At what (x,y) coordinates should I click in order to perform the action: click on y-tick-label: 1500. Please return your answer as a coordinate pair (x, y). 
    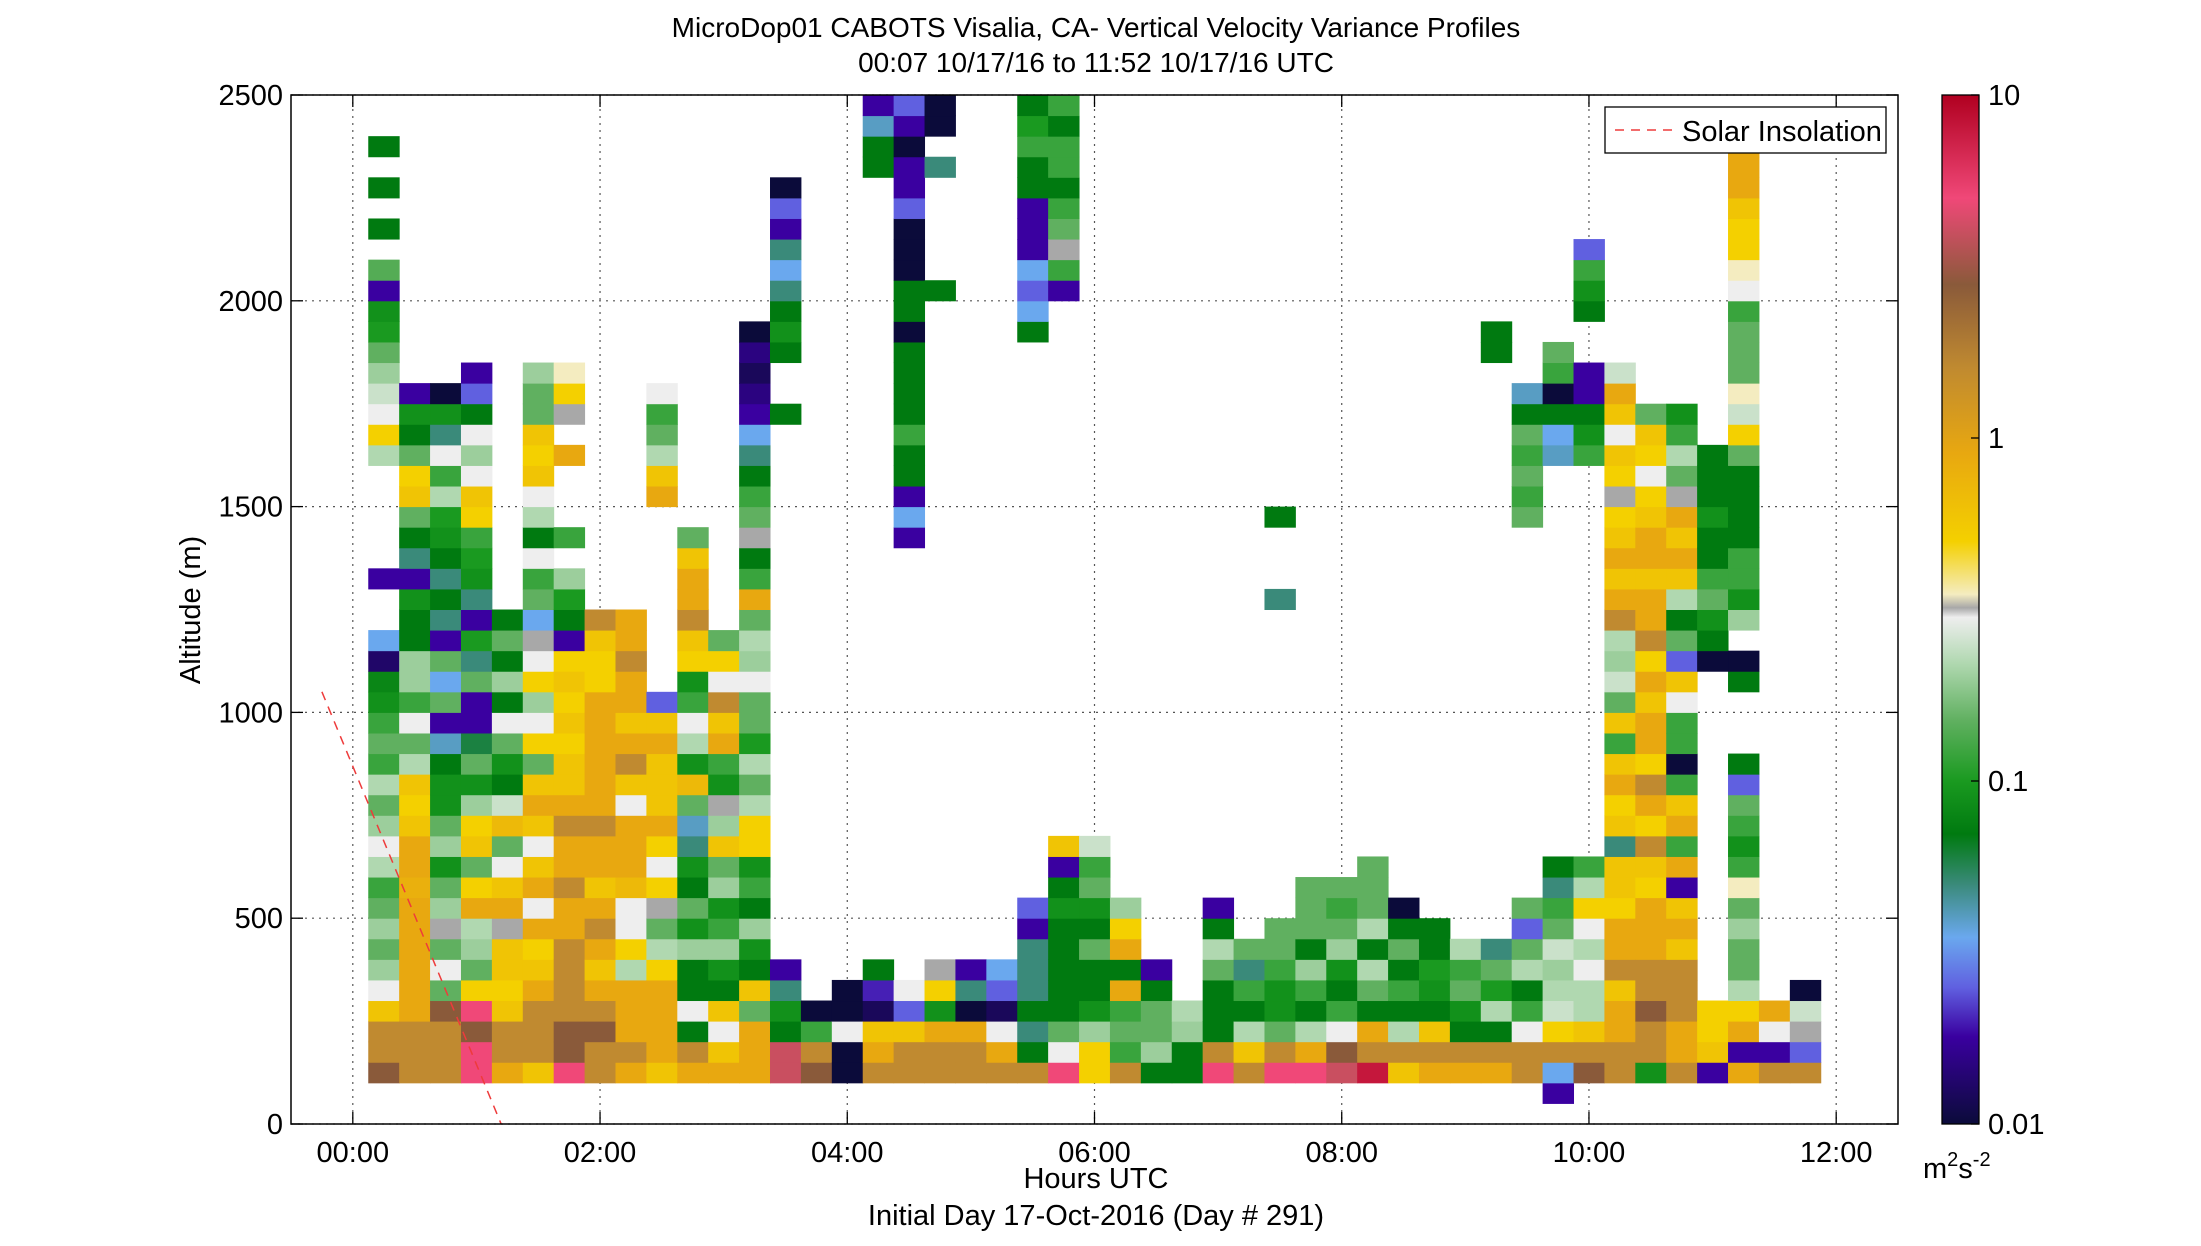
    Looking at the image, I should click on (250, 508).